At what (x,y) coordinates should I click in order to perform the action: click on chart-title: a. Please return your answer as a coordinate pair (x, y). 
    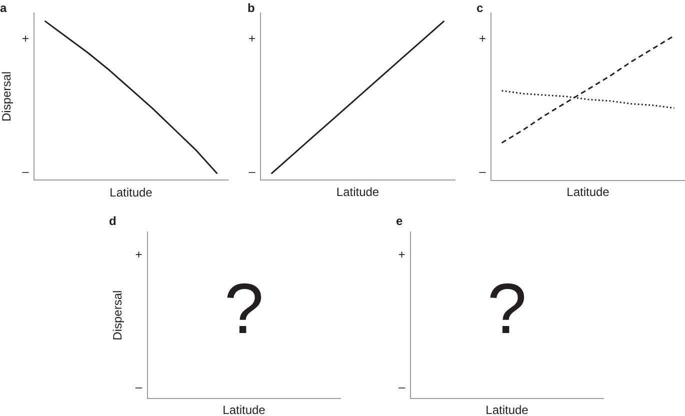
    Looking at the image, I should click on (3, 7).